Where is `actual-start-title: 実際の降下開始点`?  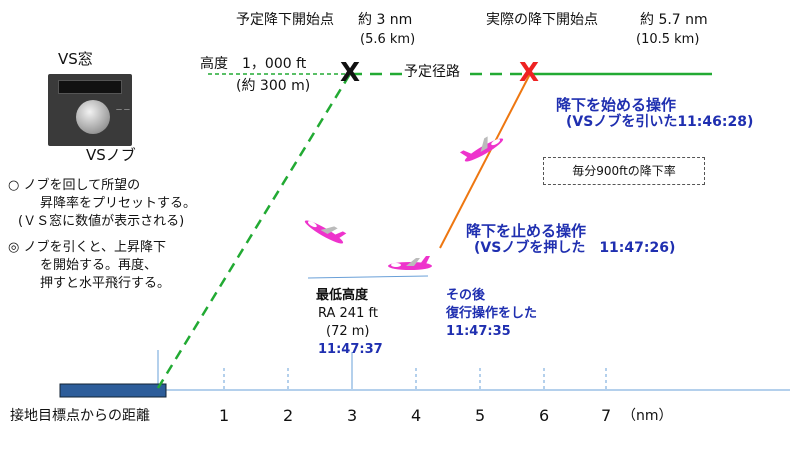
actual-start-title: 実際の降下開始点 is located at coordinates (542, 20).